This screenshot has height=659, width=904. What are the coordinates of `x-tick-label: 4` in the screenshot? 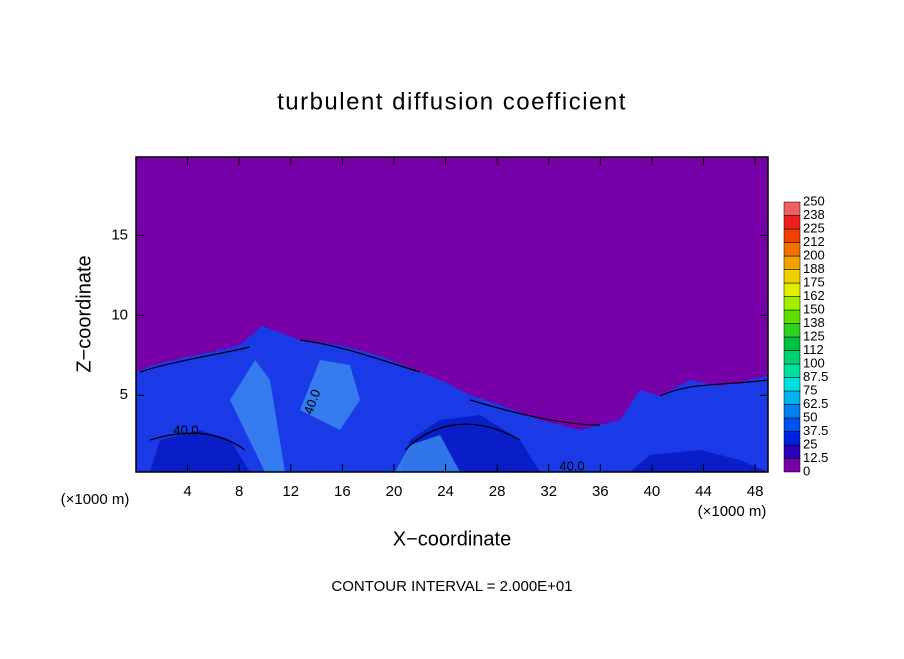 It's located at (187, 491).